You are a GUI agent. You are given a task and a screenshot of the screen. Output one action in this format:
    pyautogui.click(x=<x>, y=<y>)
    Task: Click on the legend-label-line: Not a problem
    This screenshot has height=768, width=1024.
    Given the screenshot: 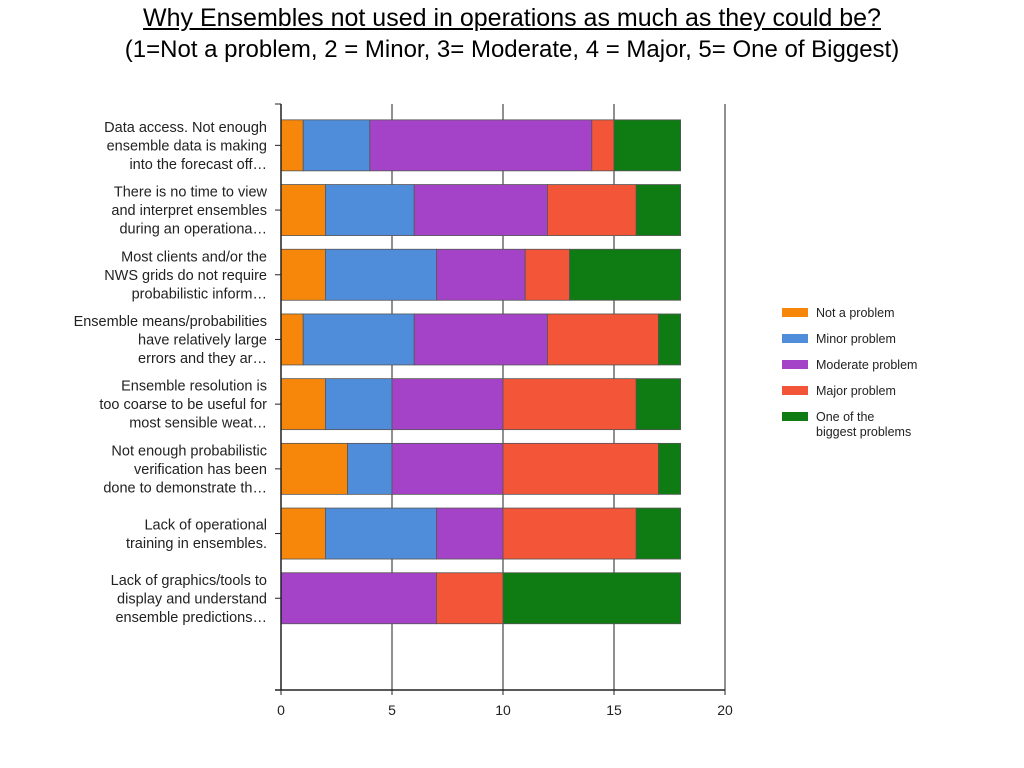 What is the action you would take?
    pyautogui.click(x=855, y=313)
    